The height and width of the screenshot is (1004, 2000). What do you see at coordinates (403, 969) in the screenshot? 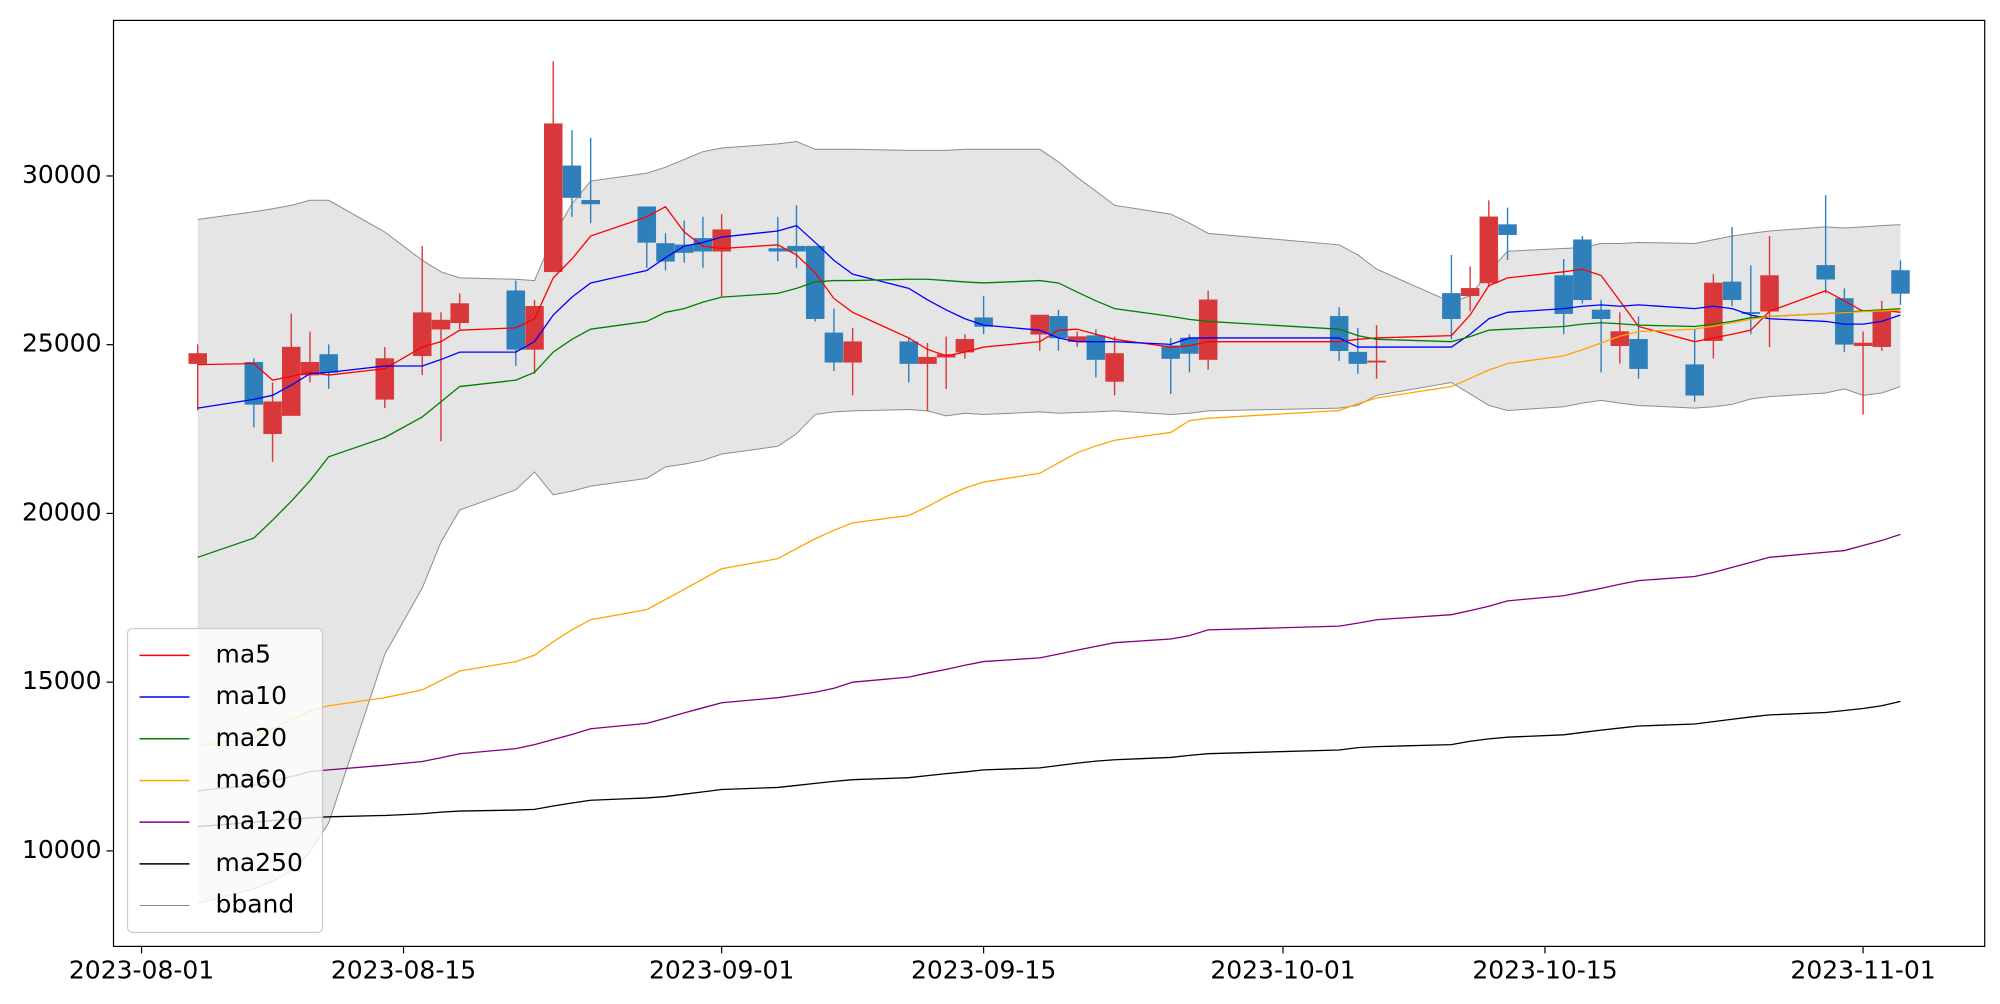
I see `x-tick-label: 2023-08-15` at bounding box center [403, 969].